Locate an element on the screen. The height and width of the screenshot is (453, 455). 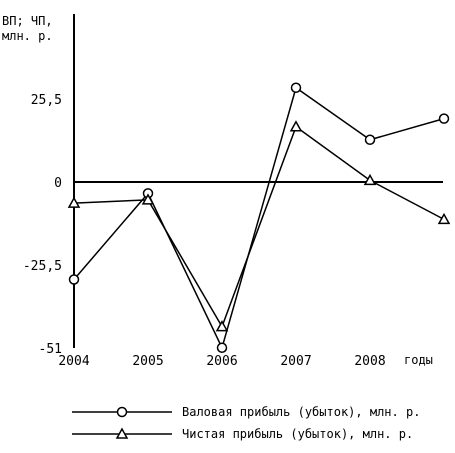
y-tick-label: -51 is located at coordinates (50, 349).